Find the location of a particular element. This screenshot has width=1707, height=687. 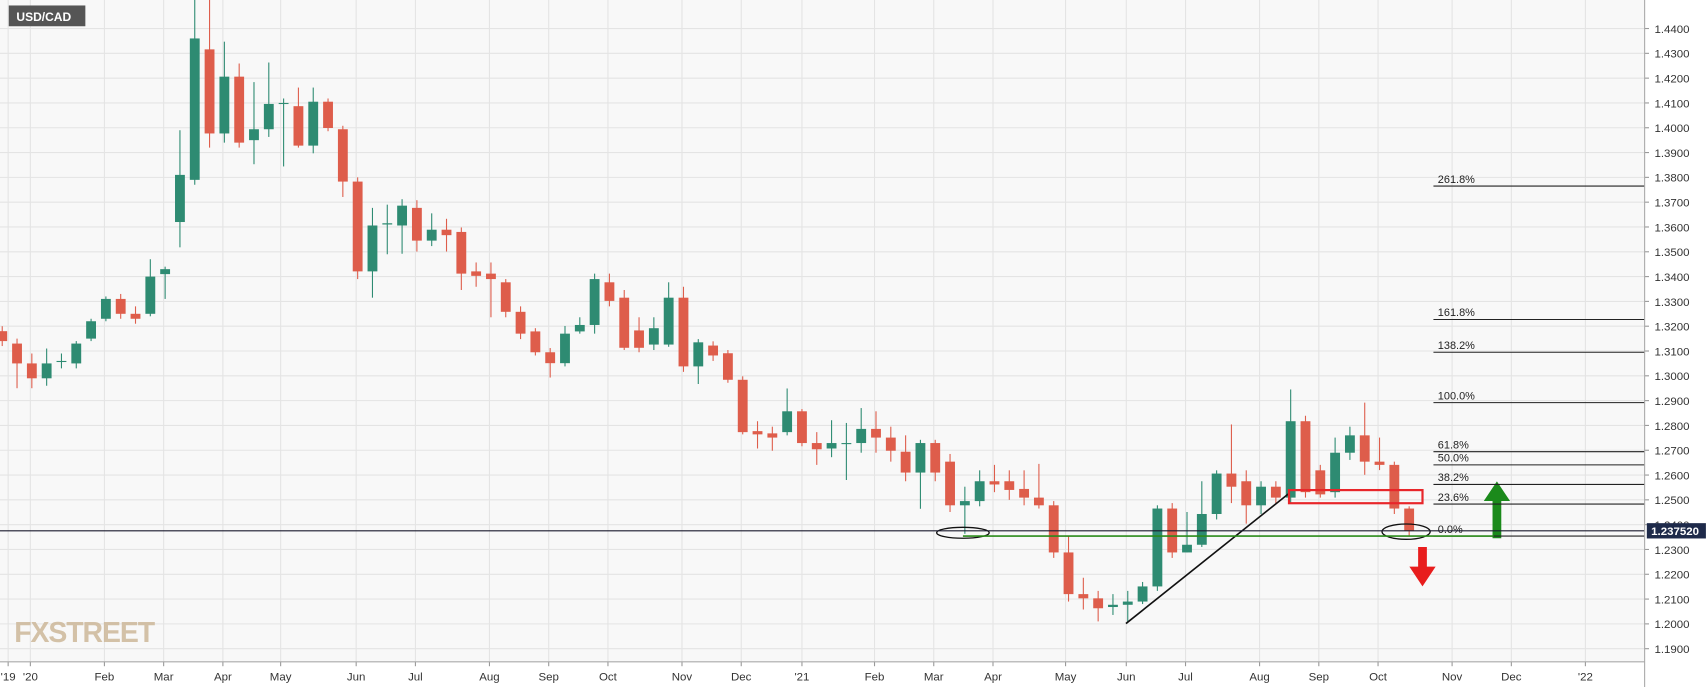

y-tick-label: 1.2800 is located at coordinates (1671, 427).